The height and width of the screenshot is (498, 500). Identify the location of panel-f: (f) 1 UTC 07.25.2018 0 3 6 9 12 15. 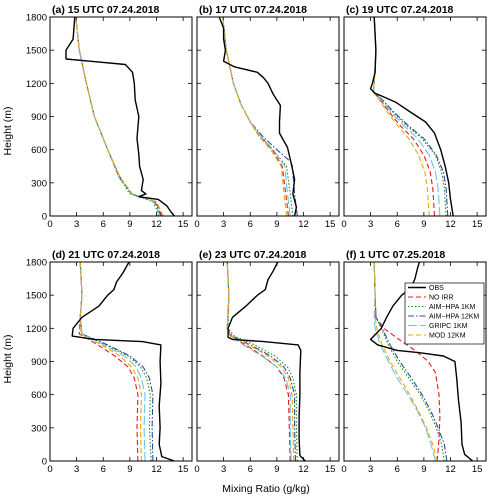
(414, 362).